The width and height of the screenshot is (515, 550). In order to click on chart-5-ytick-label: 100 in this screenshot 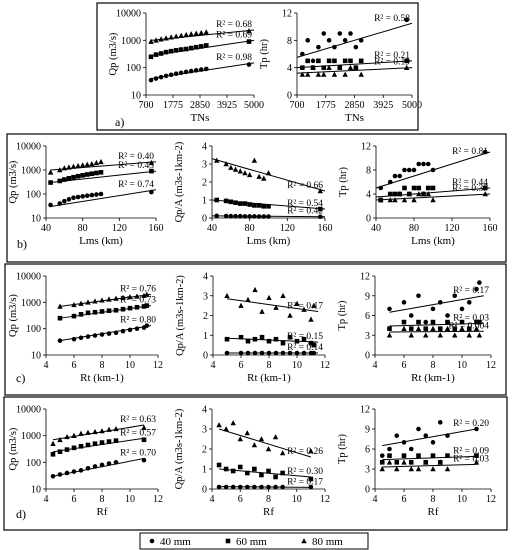, I will do `click(33, 329)`.